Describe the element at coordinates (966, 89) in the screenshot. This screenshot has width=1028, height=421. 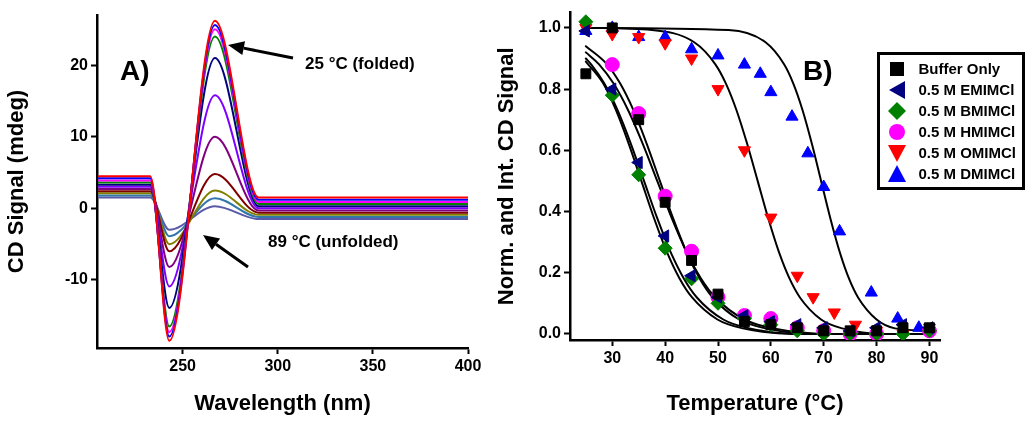
I see `legend-label: 0.5 M EMIMCl` at that location.